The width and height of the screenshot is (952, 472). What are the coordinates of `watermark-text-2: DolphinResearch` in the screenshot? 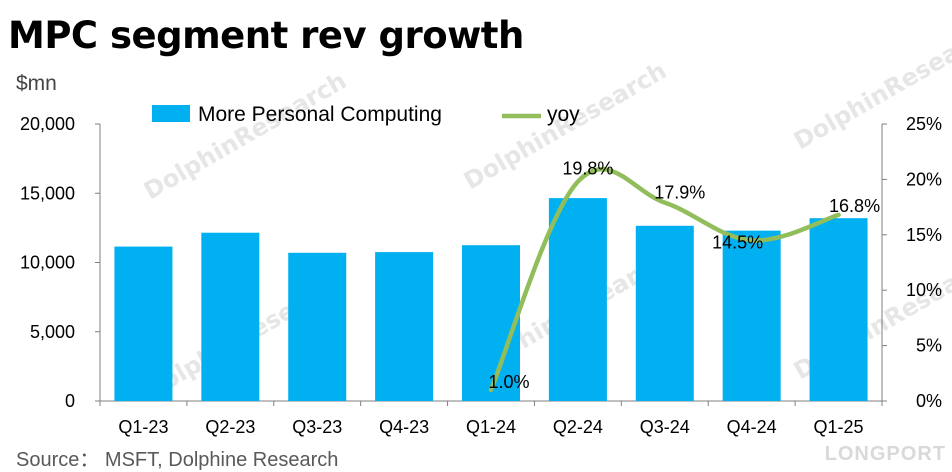 It's located at (870, 86).